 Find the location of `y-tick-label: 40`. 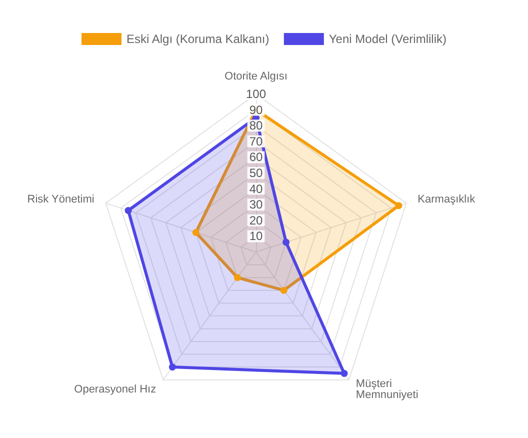

y-tick-label: 40 is located at coordinates (256, 189).